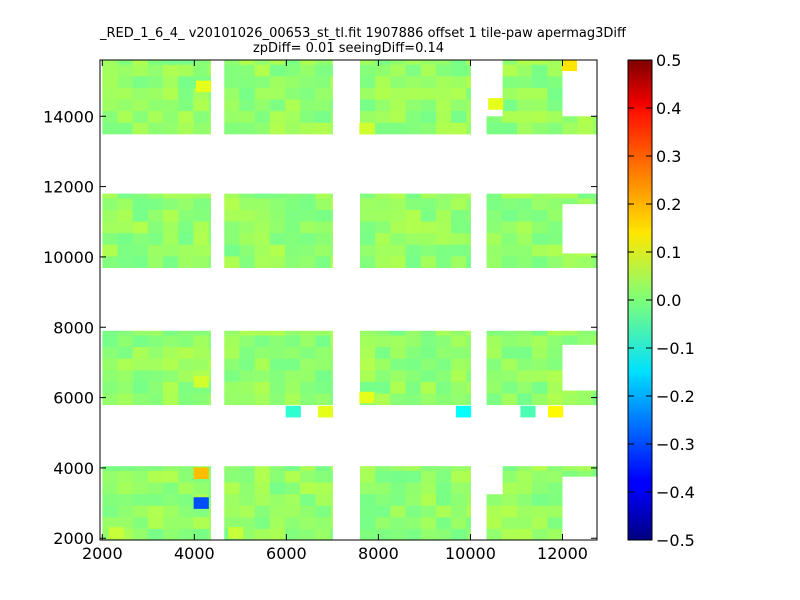 The image size is (800, 600). I want to click on chart-subtitle: zpDiff= 0.01 seeingDiff=0.14, so click(348, 48).